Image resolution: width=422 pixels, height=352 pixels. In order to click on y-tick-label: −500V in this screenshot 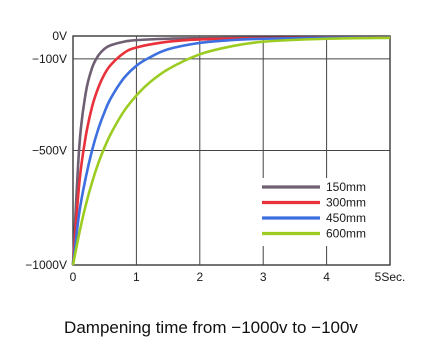, I will do `click(49, 151)`.